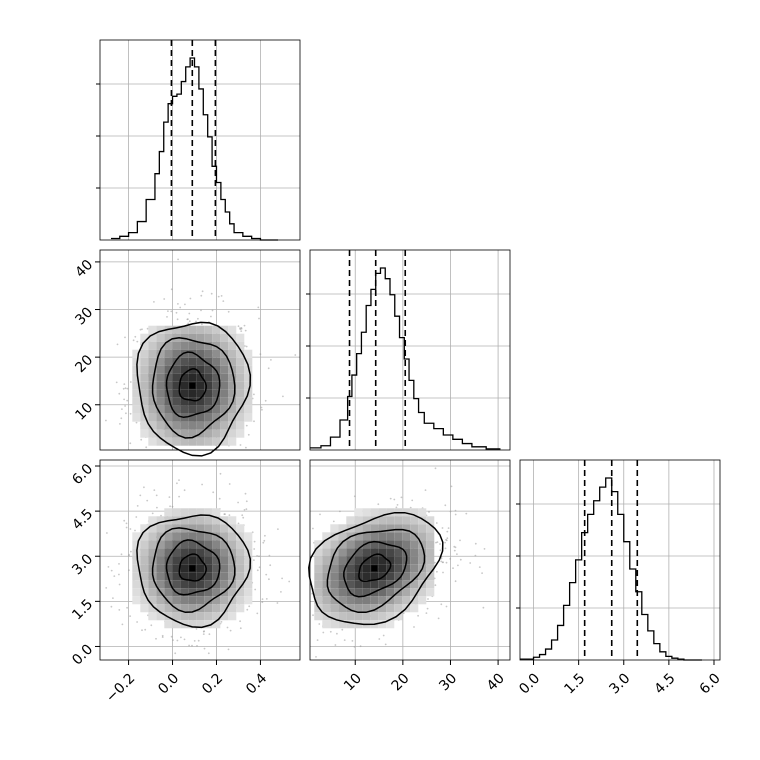 Image resolution: width=760 pixels, height=760 pixels. I want to click on histogram-panel, so click(198, 140).